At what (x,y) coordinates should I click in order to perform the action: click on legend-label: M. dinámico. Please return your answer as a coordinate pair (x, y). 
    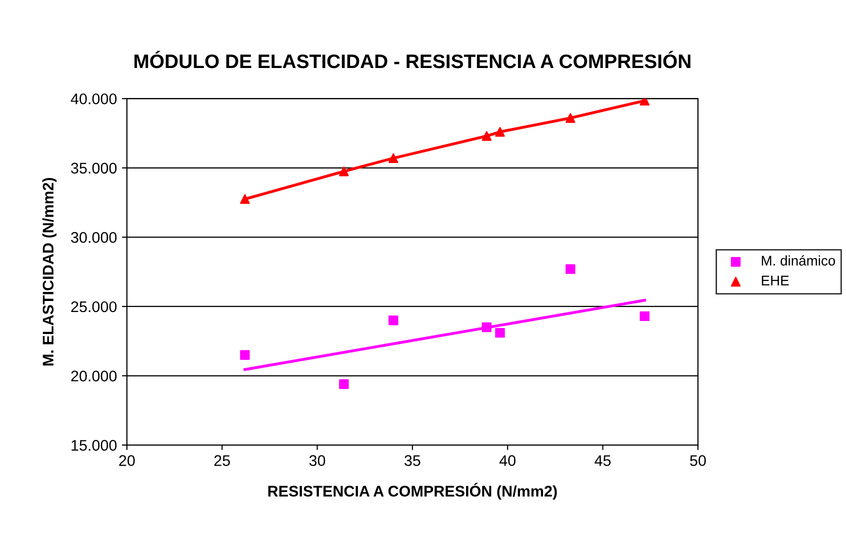
    Looking at the image, I should click on (799, 260).